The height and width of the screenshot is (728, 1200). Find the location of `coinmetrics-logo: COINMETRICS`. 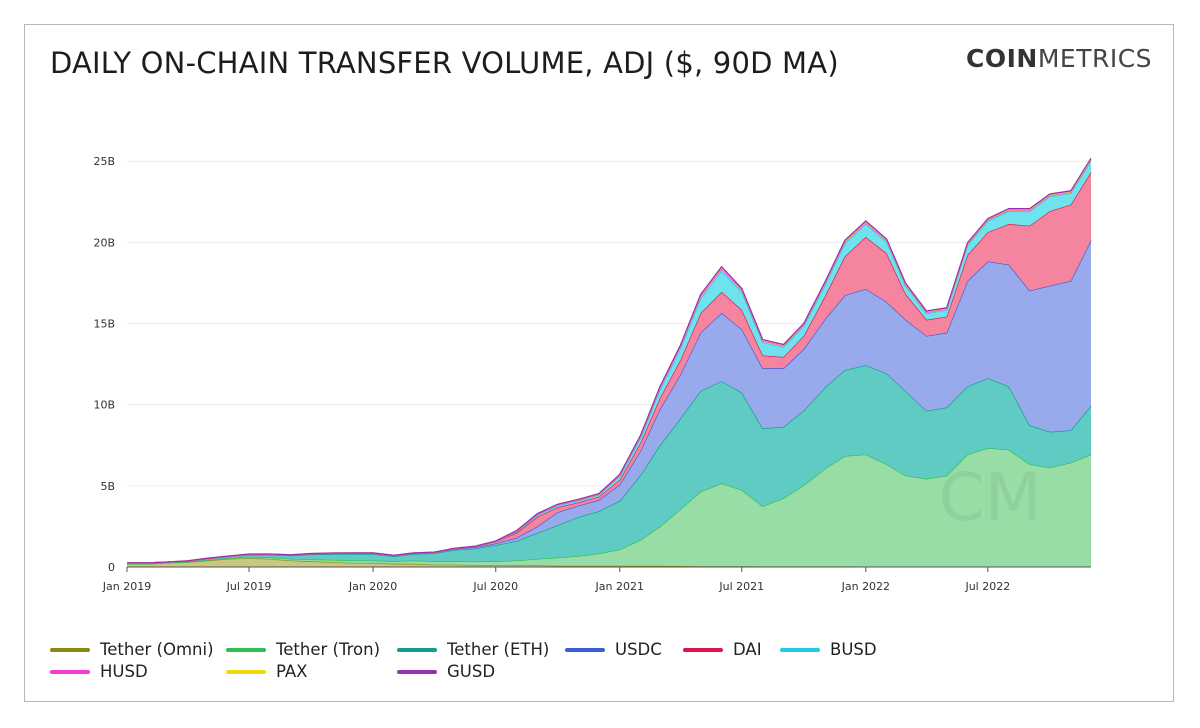

coinmetrics-logo: COINMETRICS is located at coordinates (1059, 58).